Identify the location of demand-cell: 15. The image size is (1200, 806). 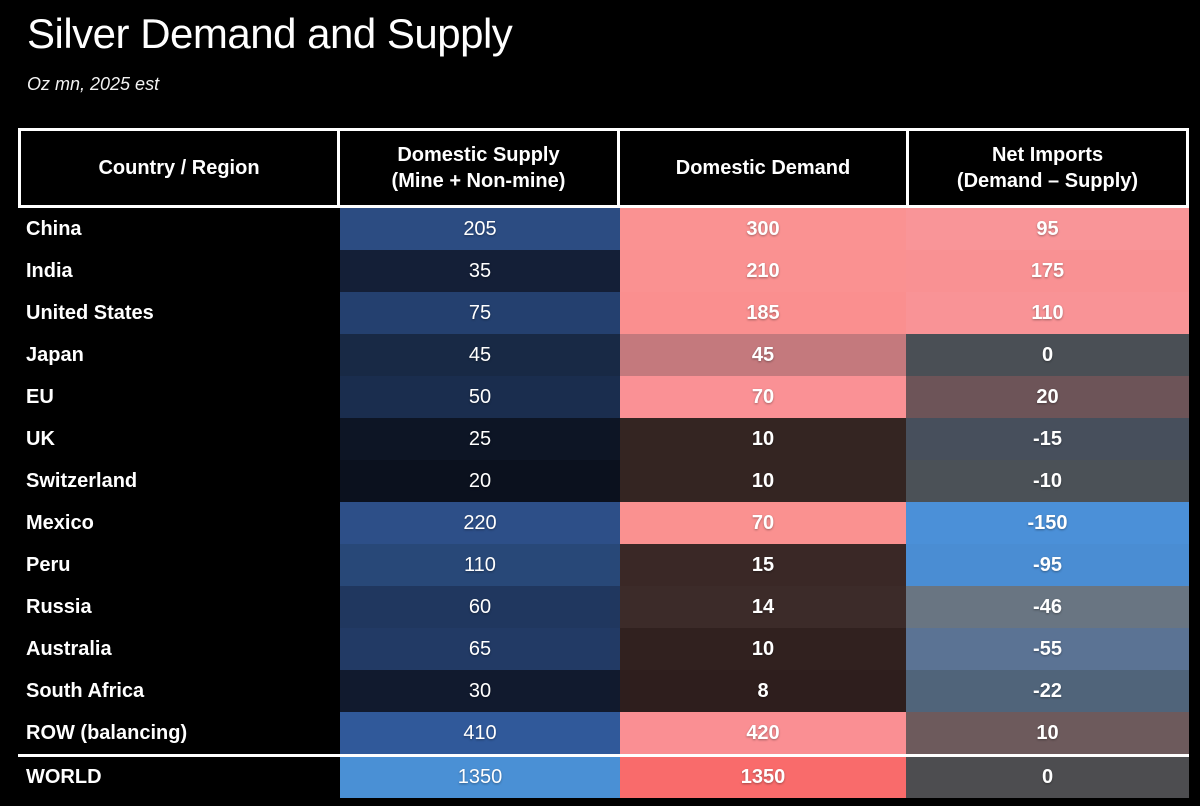
(763, 565).